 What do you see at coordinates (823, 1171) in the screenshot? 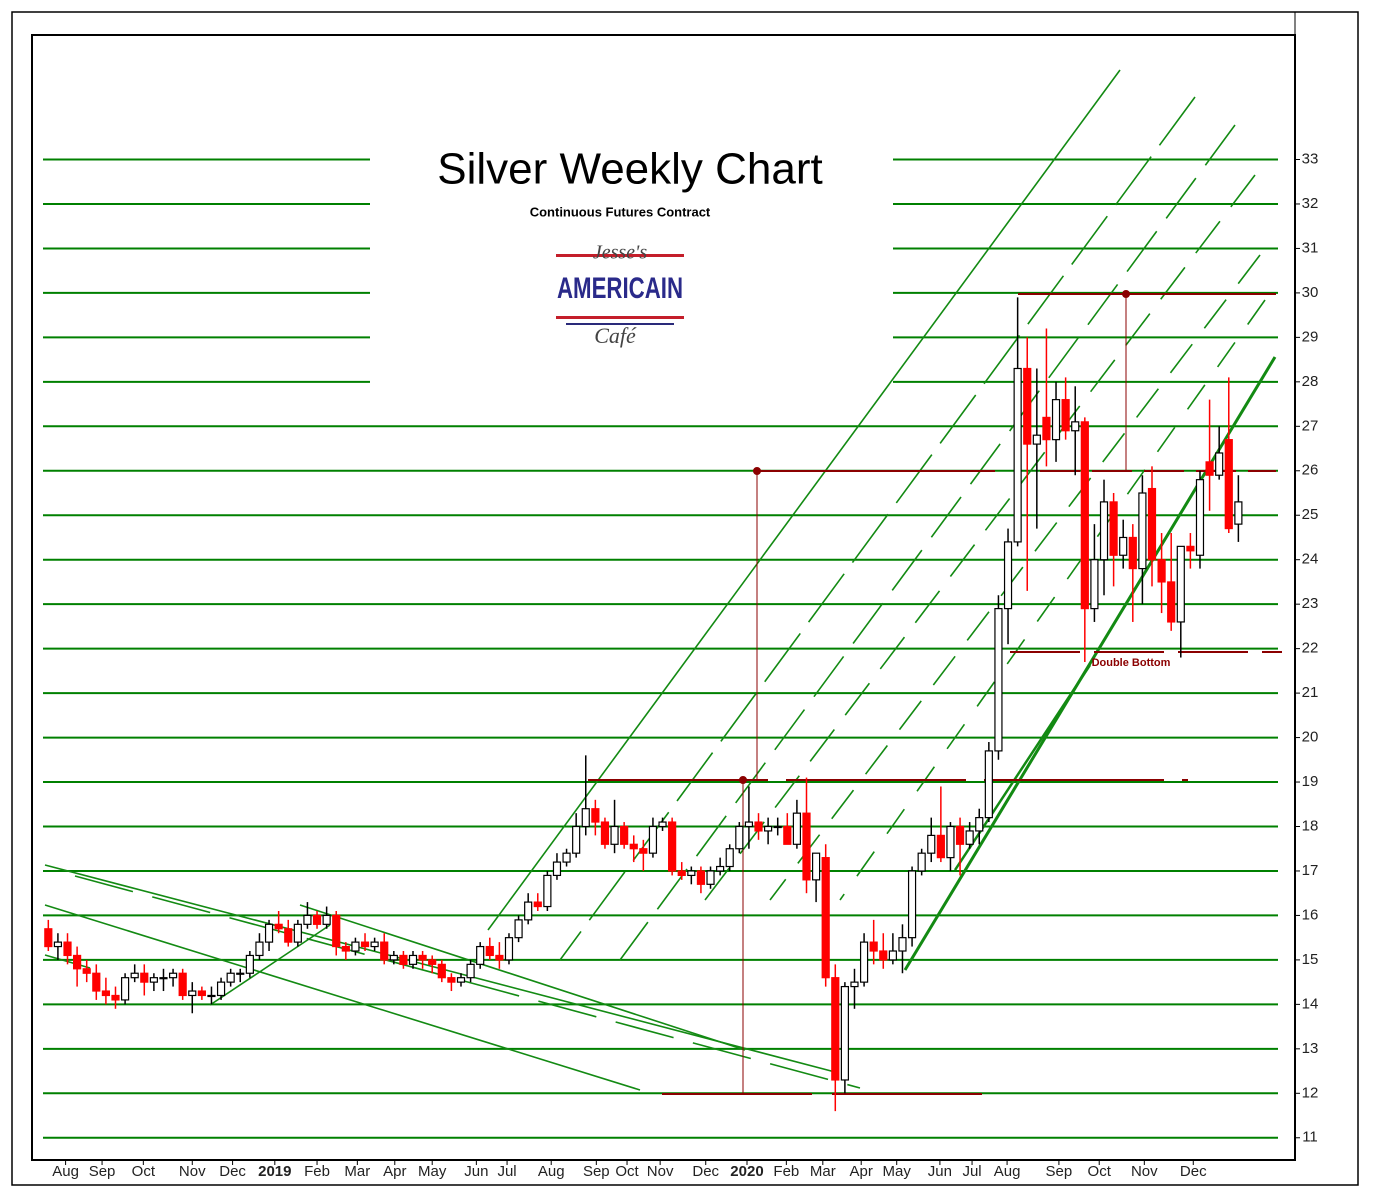
I see `x-tick-label: Mar` at bounding box center [823, 1171].